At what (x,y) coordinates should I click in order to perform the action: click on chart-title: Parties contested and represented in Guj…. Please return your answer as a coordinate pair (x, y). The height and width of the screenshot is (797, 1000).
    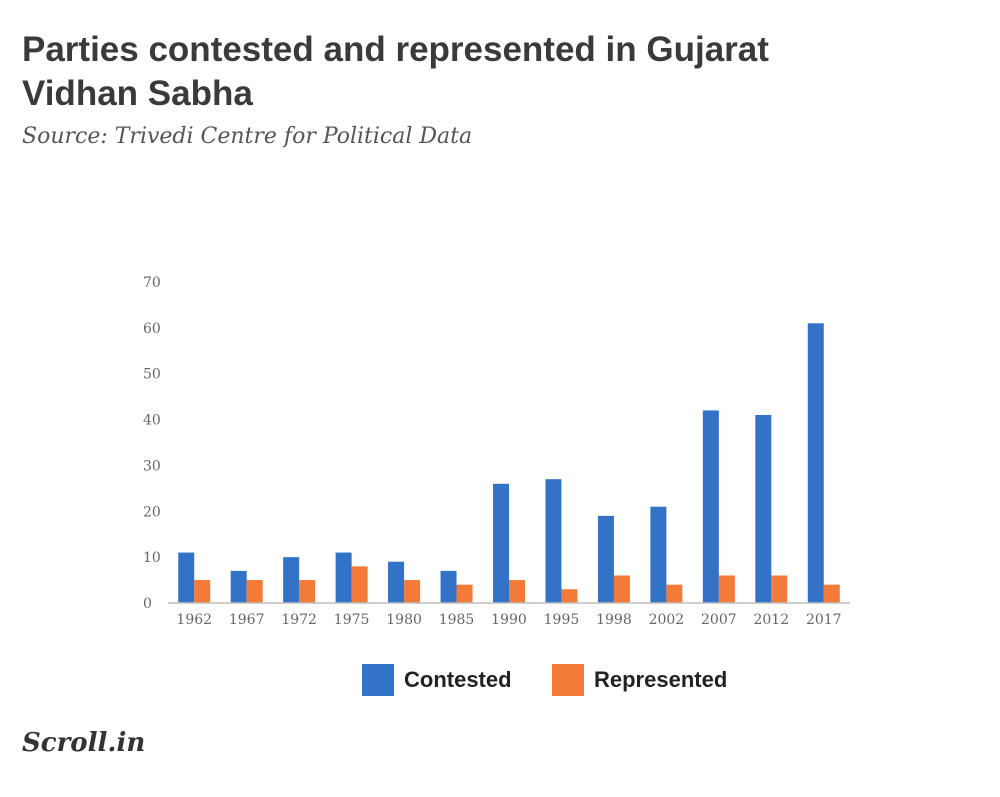
    Looking at the image, I should click on (395, 71).